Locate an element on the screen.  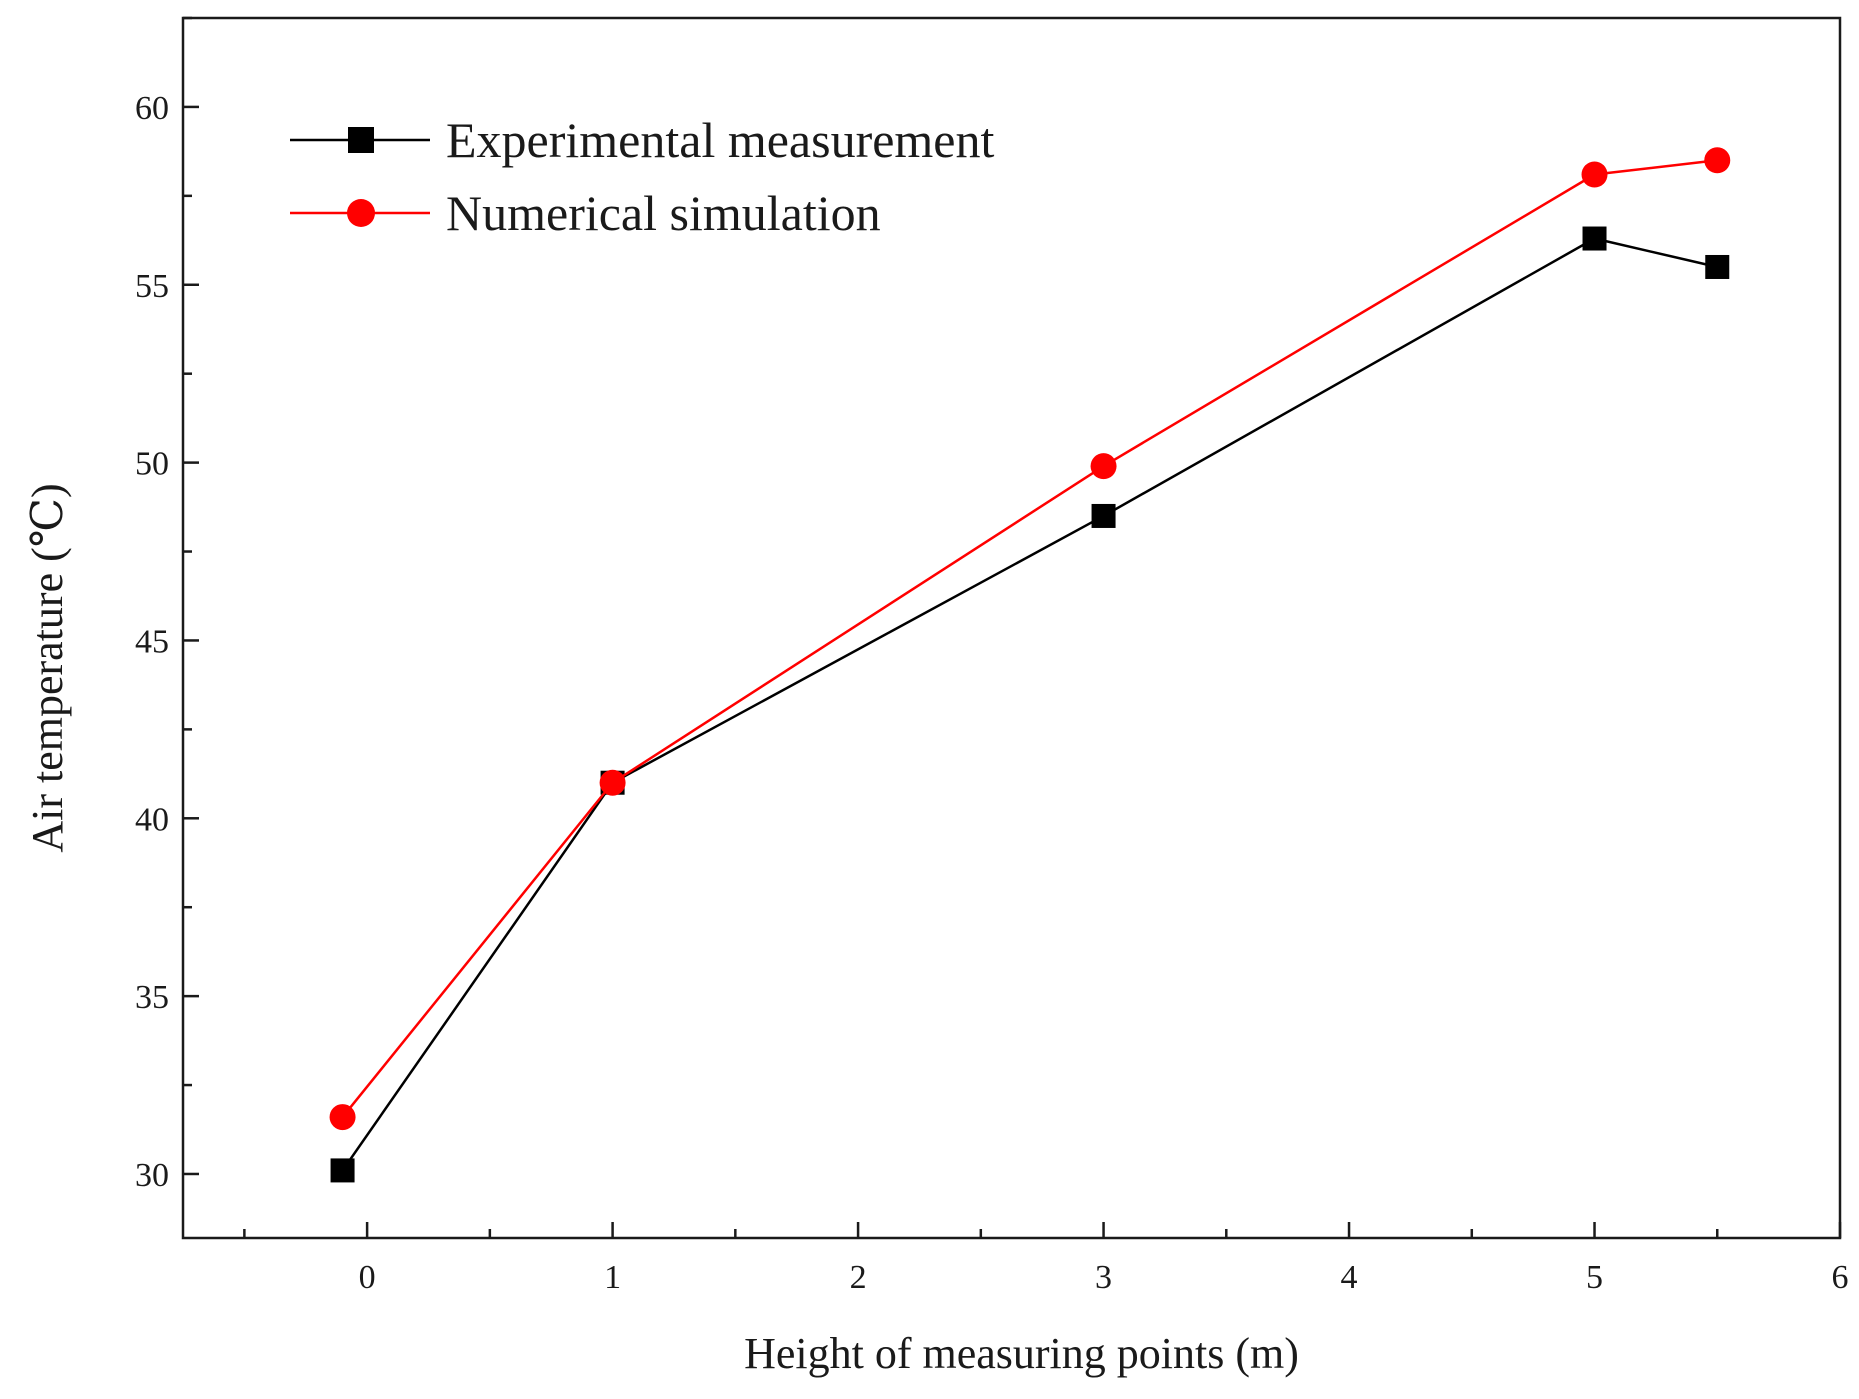
y-axis-title: Air temperature (℃) is located at coordinates (47, 667).